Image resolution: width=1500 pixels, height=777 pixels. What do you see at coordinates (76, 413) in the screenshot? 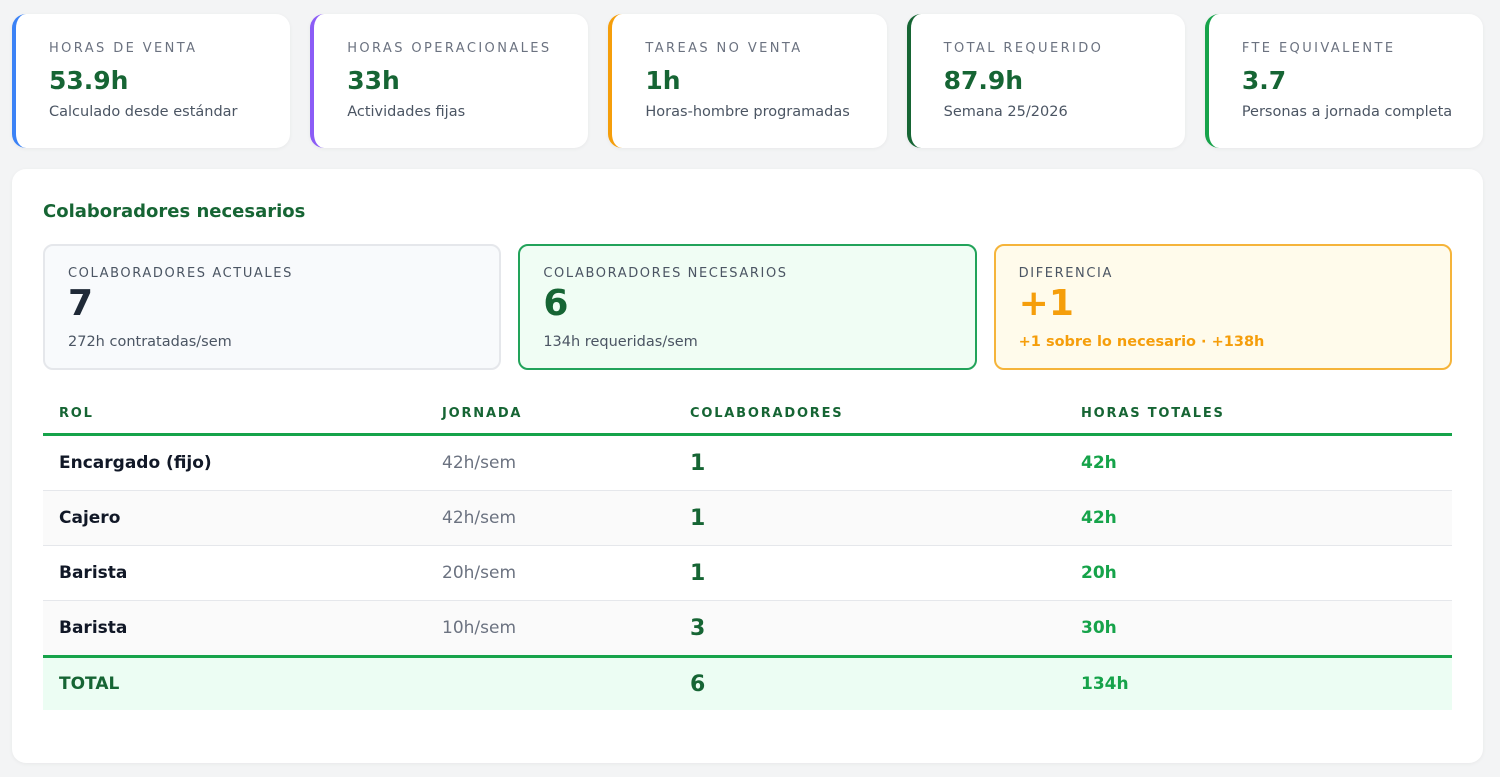
I see `header-rol: ROL` at bounding box center [76, 413].